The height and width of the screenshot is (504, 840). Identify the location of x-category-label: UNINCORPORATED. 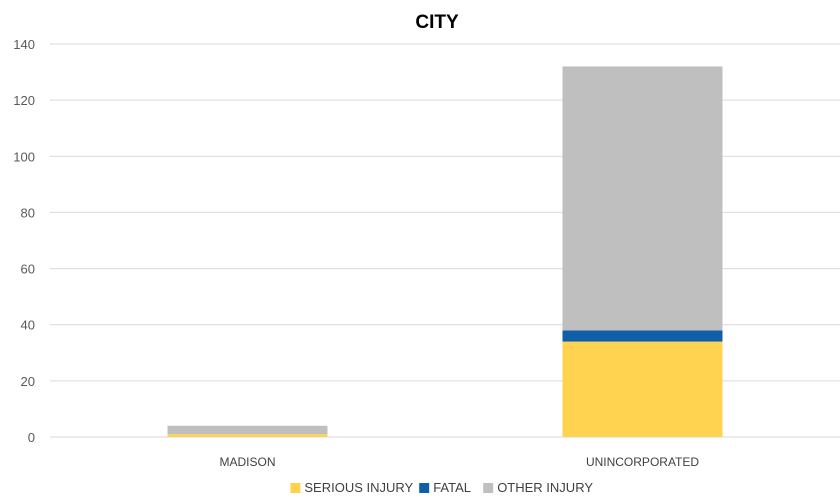
(642, 462).